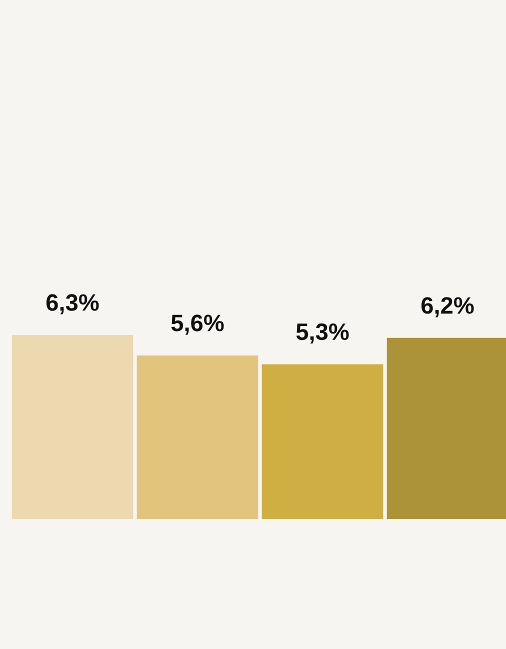 This screenshot has height=649, width=506. What do you see at coordinates (197, 324) in the screenshot?
I see `data-label: 5,6%` at bounding box center [197, 324].